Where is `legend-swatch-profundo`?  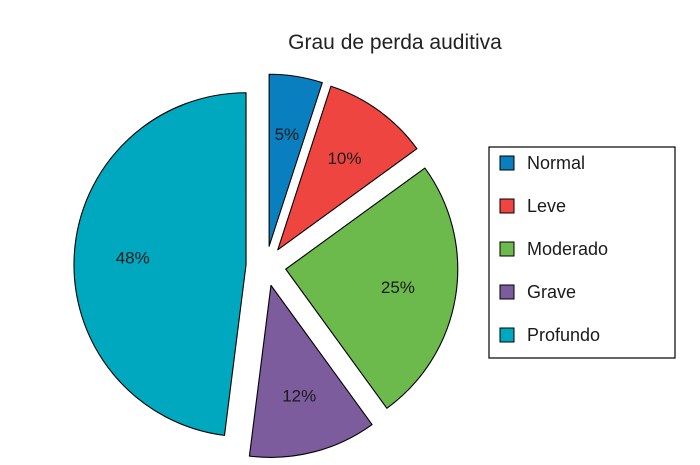
legend-swatch-profundo is located at coordinates (507, 335).